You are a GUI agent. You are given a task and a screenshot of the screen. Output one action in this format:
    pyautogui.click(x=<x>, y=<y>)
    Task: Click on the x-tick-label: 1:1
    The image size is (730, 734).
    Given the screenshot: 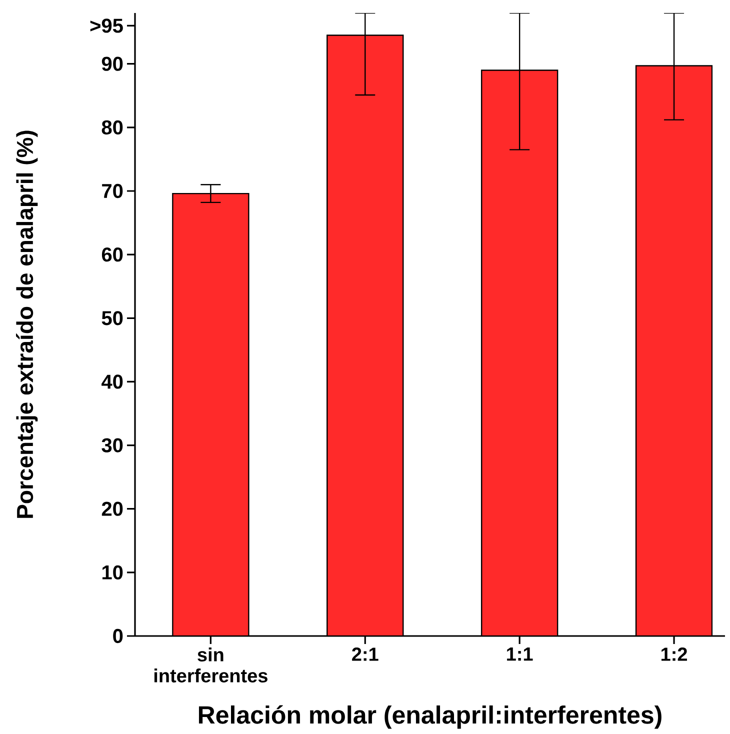 What is the action you would take?
    pyautogui.click(x=520, y=654)
    